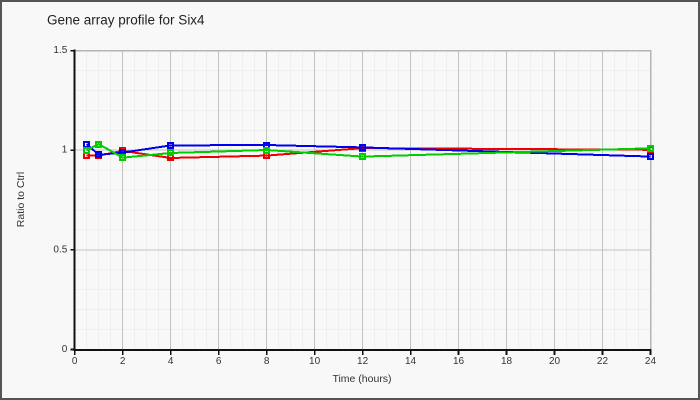  I want to click on svg-text: 14, so click(411, 361).